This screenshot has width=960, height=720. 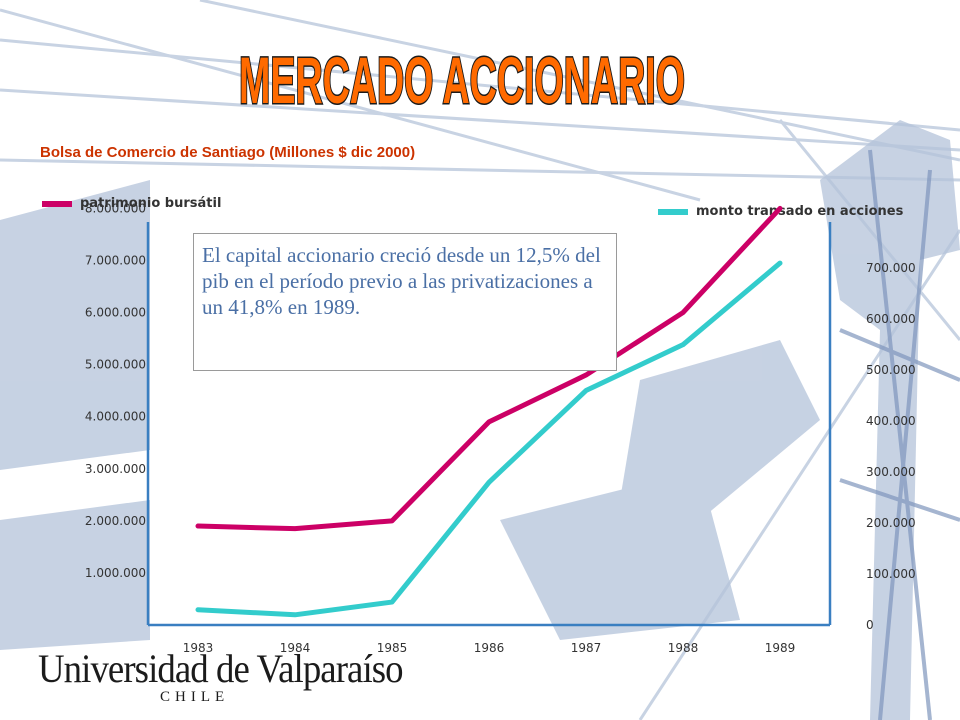 What do you see at coordinates (115, 365) in the screenshot?
I see `y-left-tick-label: 5.000.000` at bounding box center [115, 365].